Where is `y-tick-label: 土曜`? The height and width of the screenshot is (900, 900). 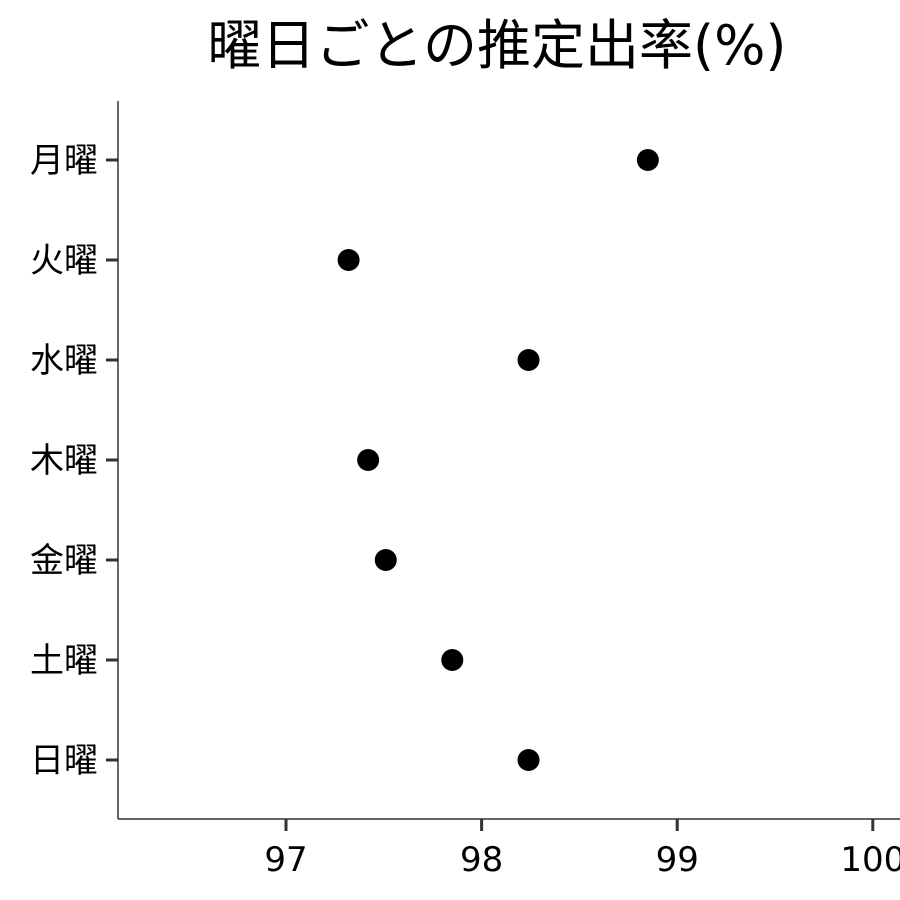
y-tick-label: 土曜 is located at coordinates (64, 661).